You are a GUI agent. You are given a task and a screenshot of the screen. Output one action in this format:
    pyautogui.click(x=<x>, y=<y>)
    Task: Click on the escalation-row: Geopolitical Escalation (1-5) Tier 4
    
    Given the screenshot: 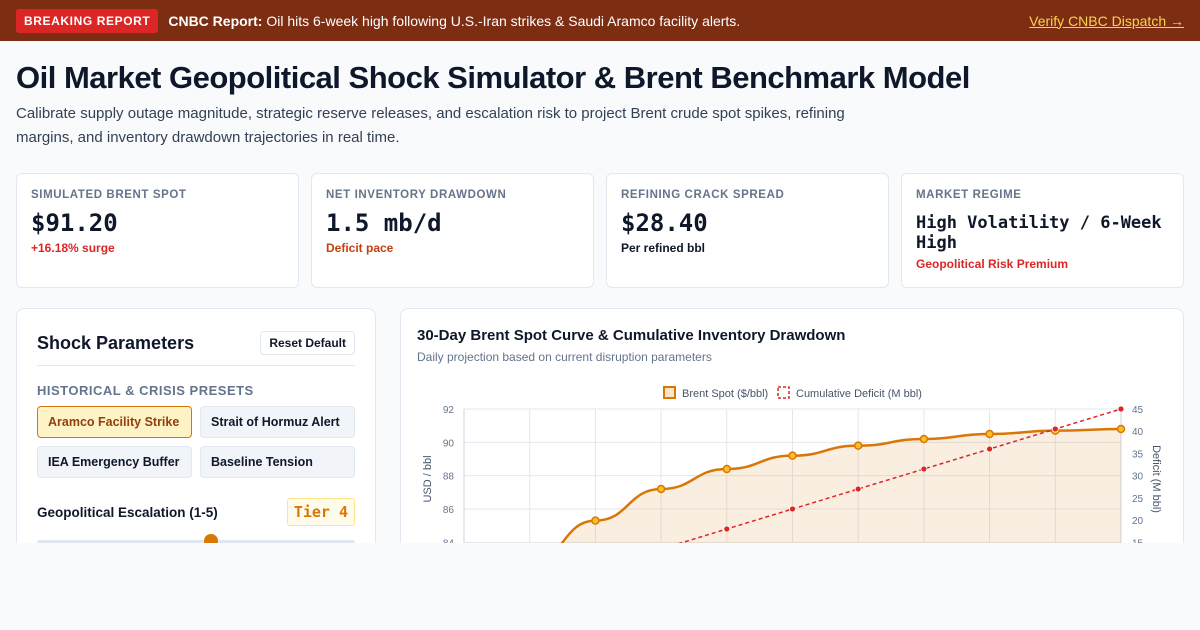 What is the action you would take?
    pyautogui.click(x=196, y=512)
    